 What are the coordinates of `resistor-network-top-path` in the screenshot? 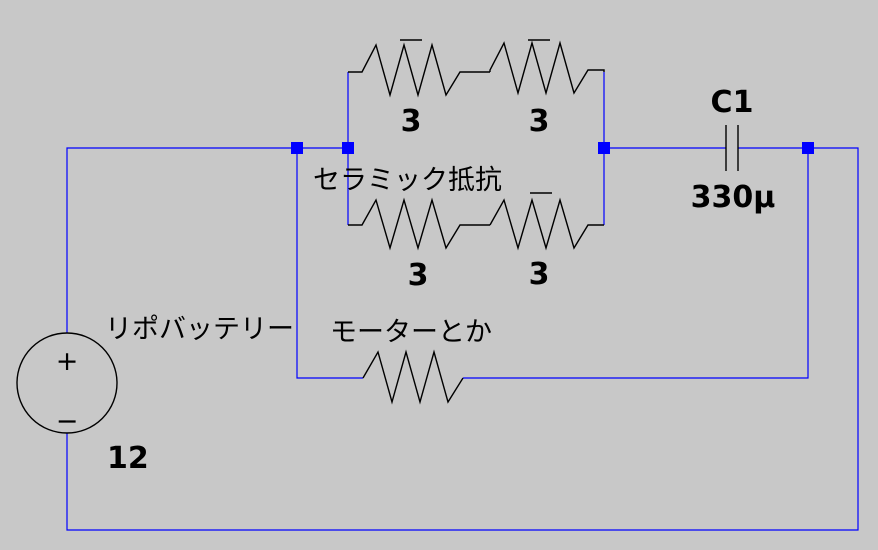 It's located at (476, 68).